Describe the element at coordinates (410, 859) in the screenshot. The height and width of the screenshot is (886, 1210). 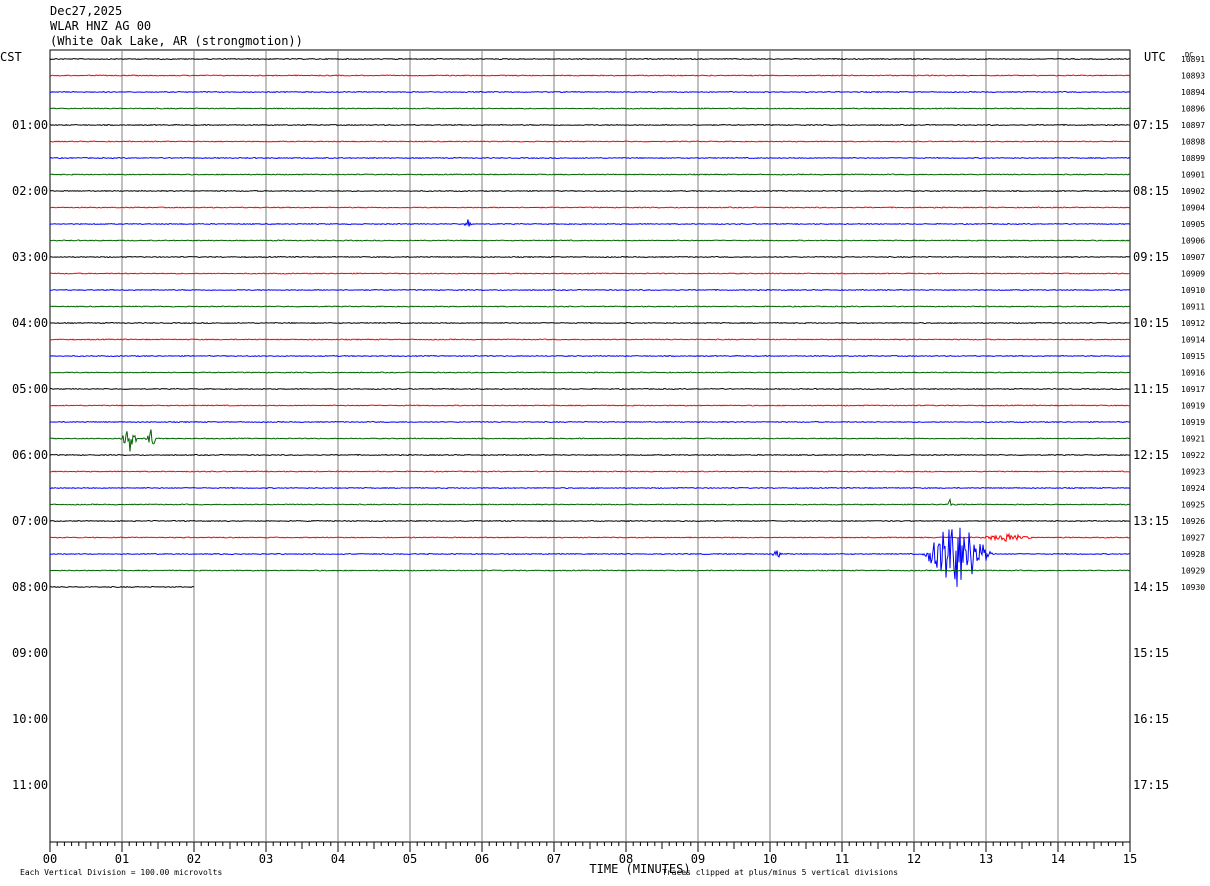
I see `x-tick-label: 05` at that location.